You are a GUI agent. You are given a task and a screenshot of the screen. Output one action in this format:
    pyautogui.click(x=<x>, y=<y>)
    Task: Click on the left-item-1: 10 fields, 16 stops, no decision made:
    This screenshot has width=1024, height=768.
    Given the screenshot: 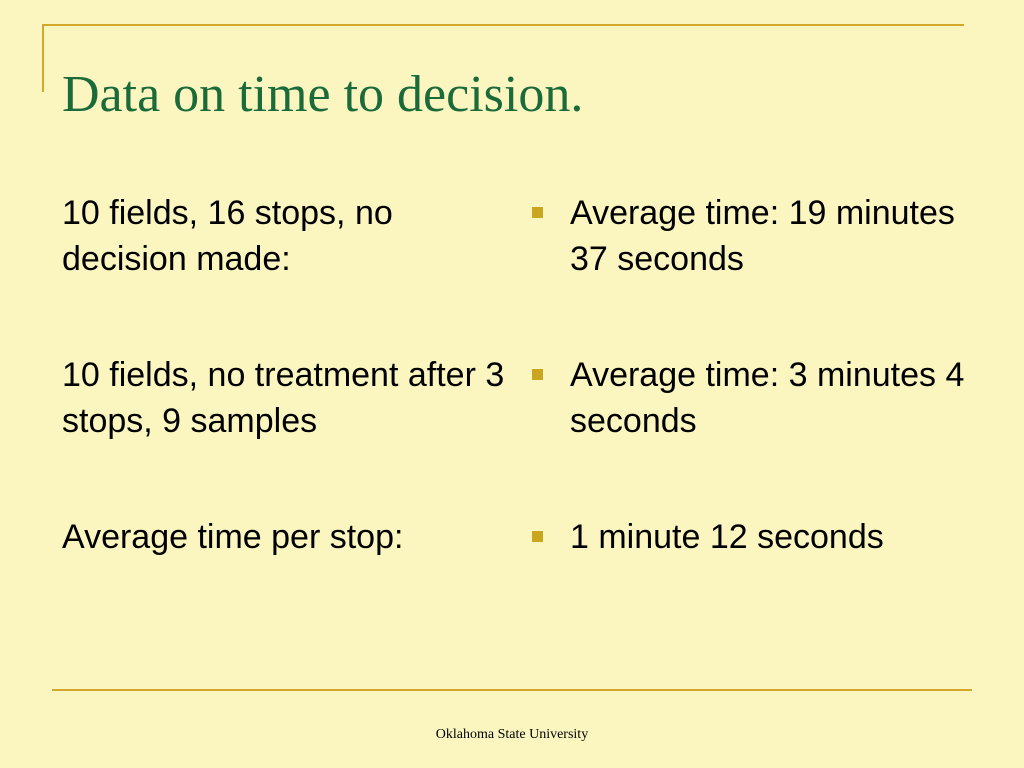 What is the action you would take?
    pyautogui.click(x=227, y=236)
    